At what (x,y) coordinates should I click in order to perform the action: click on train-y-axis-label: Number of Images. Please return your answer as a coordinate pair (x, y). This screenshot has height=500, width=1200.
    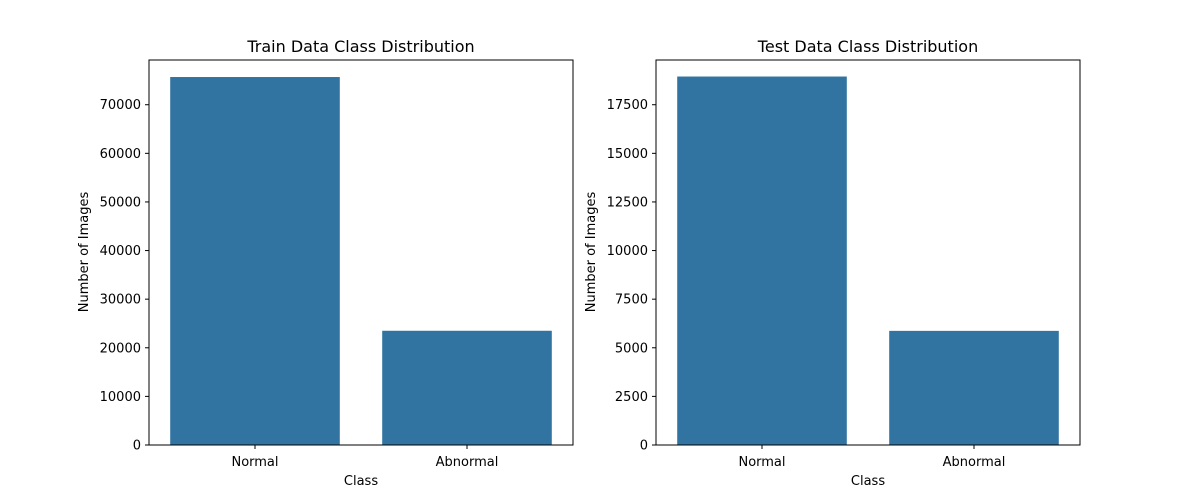
    Looking at the image, I should click on (84, 252).